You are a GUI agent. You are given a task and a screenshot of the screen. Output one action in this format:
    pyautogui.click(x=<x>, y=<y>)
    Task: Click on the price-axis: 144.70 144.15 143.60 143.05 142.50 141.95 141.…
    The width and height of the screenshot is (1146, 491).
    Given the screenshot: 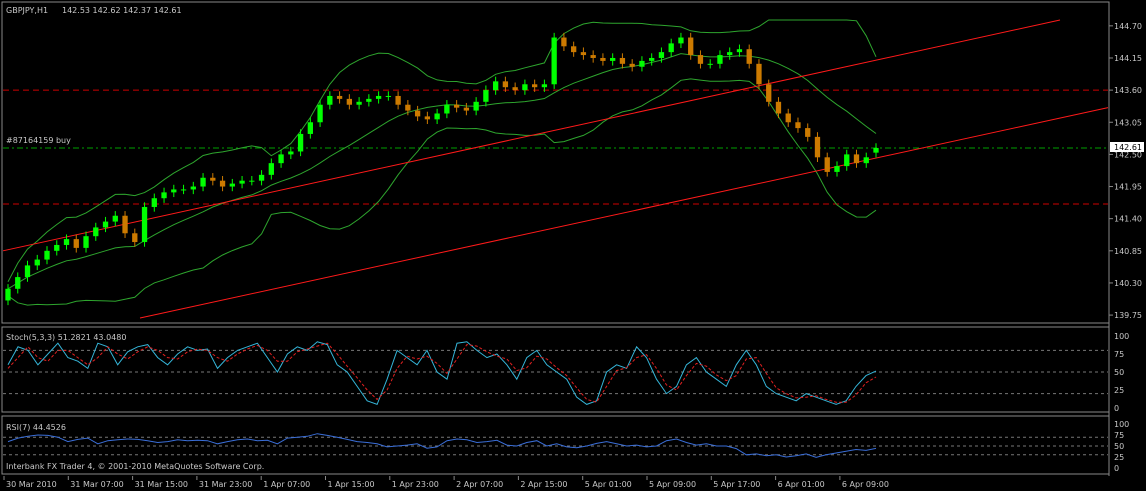 What is the action you would take?
    pyautogui.click(x=1125, y=171)
    